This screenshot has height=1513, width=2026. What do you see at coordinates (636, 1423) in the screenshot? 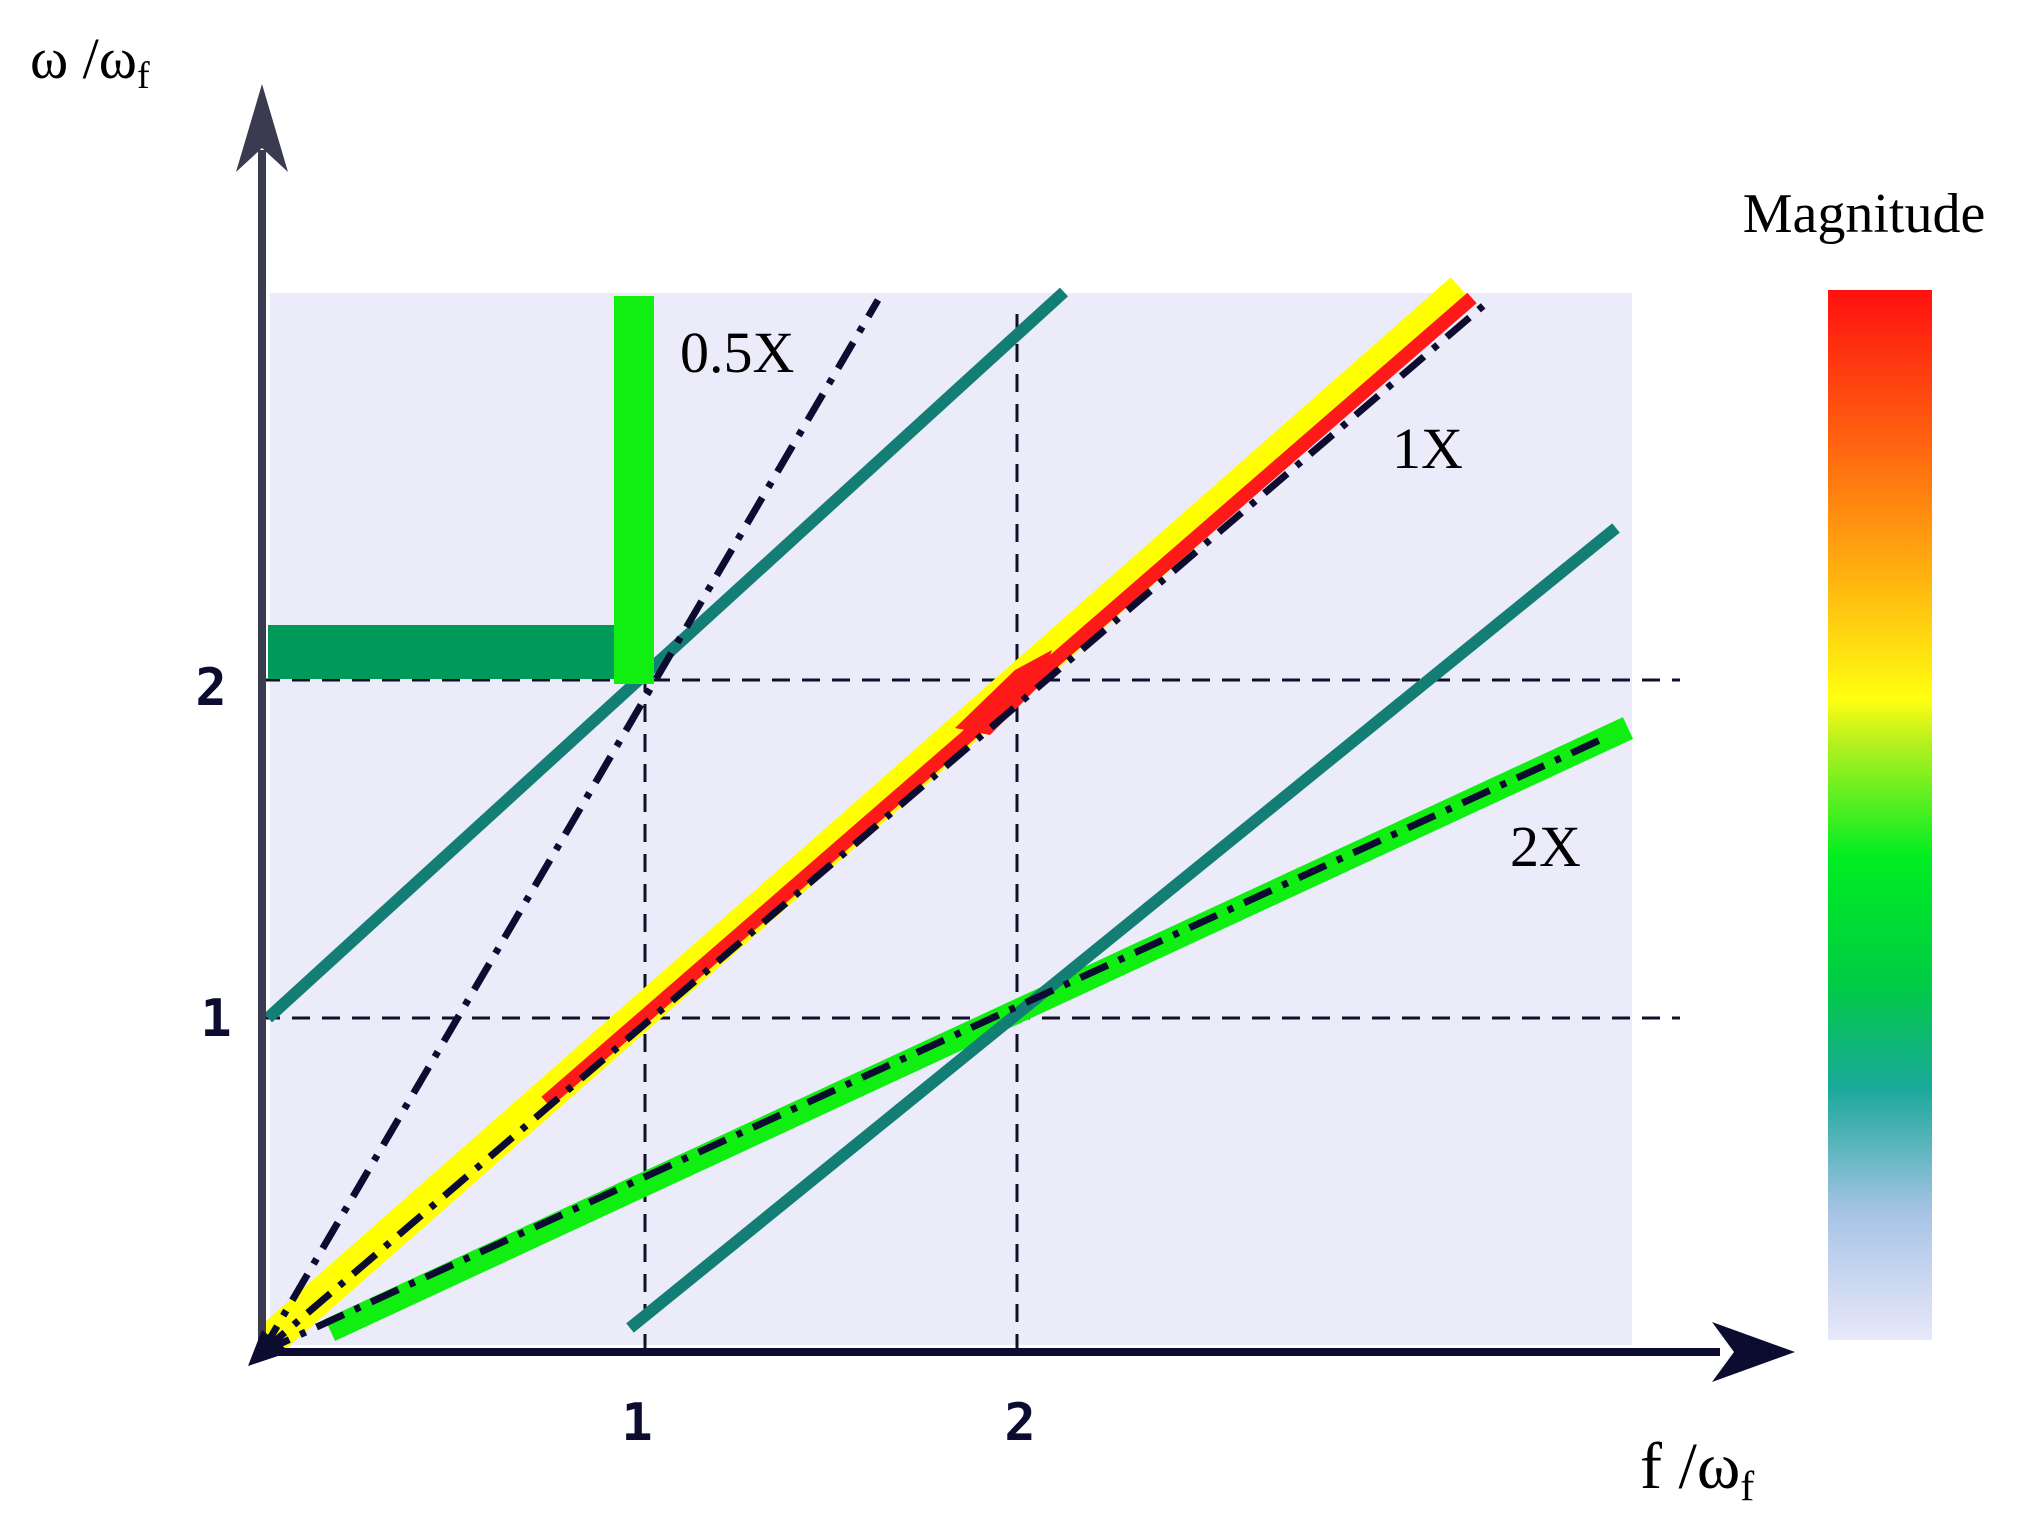
I see `x-tick-1: 1` at bounding box center [636, 1423].